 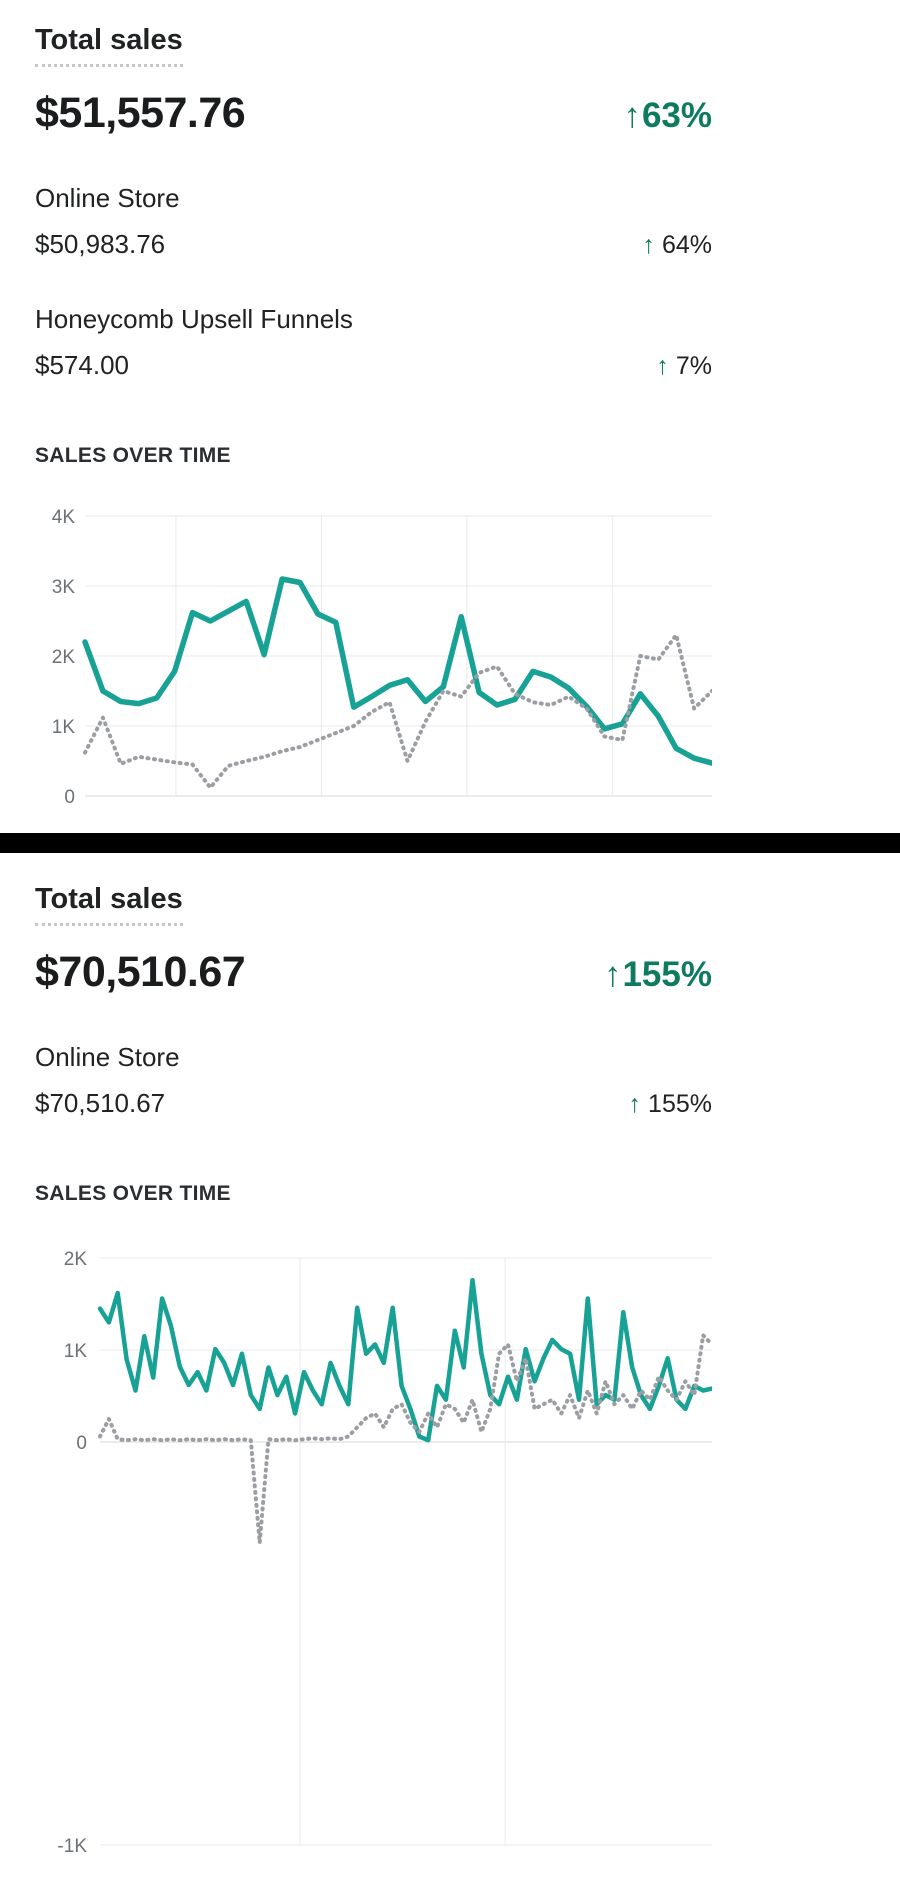 I want to click on channel-change-badge: ↑ 64%, so click(x=677, y=245).